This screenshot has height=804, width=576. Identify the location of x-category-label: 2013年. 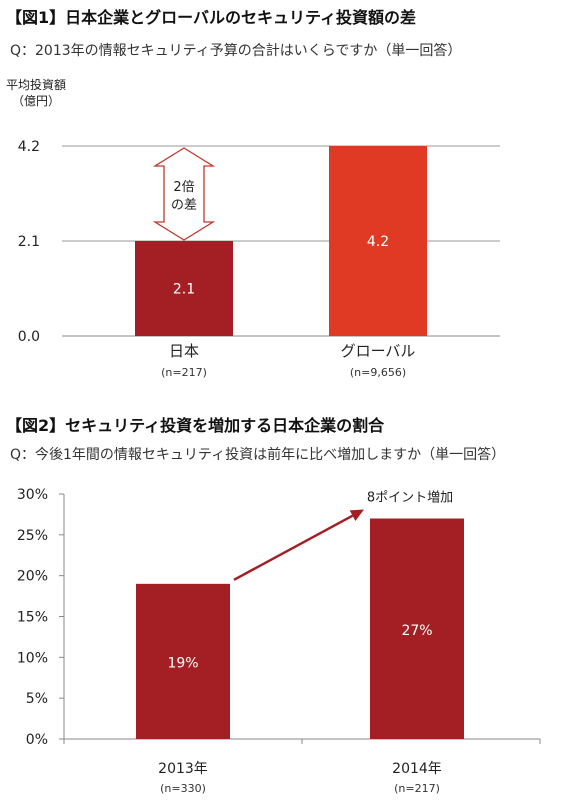
(183, 769).